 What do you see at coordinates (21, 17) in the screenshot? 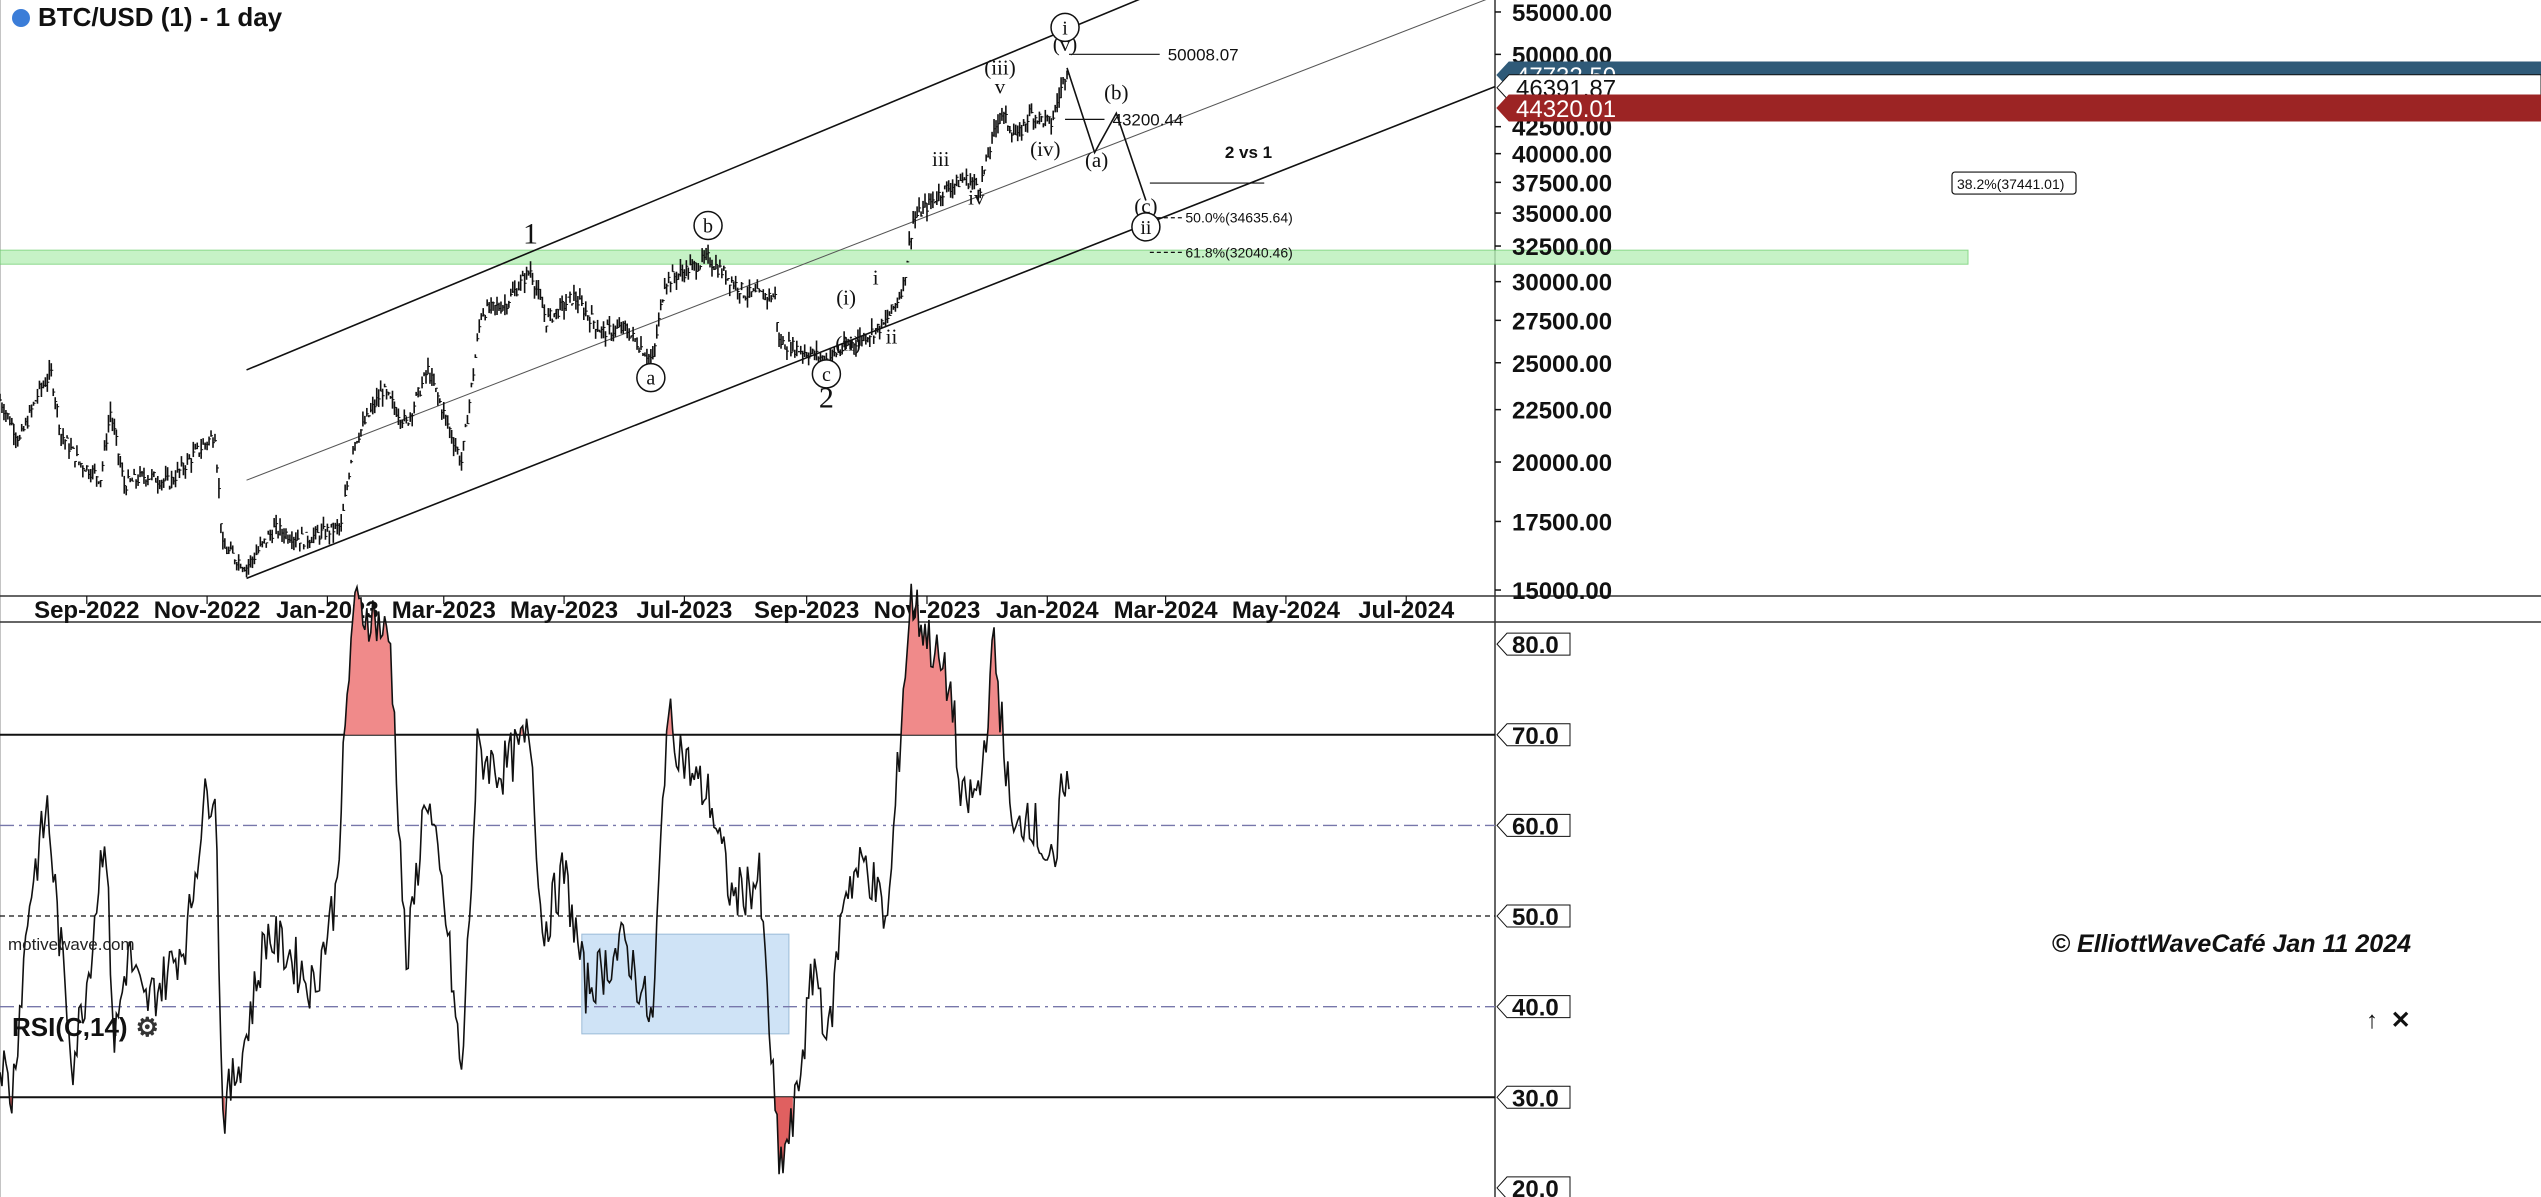
I see `instrument-status-dot` at bounding box center [21, 17].